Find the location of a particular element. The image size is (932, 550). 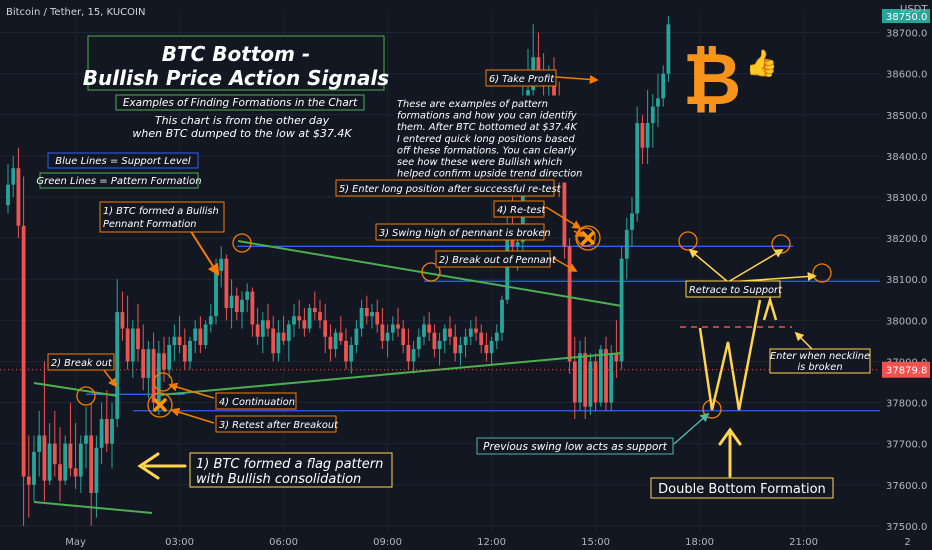

legend-green-box is located at coordinates (119, 180).